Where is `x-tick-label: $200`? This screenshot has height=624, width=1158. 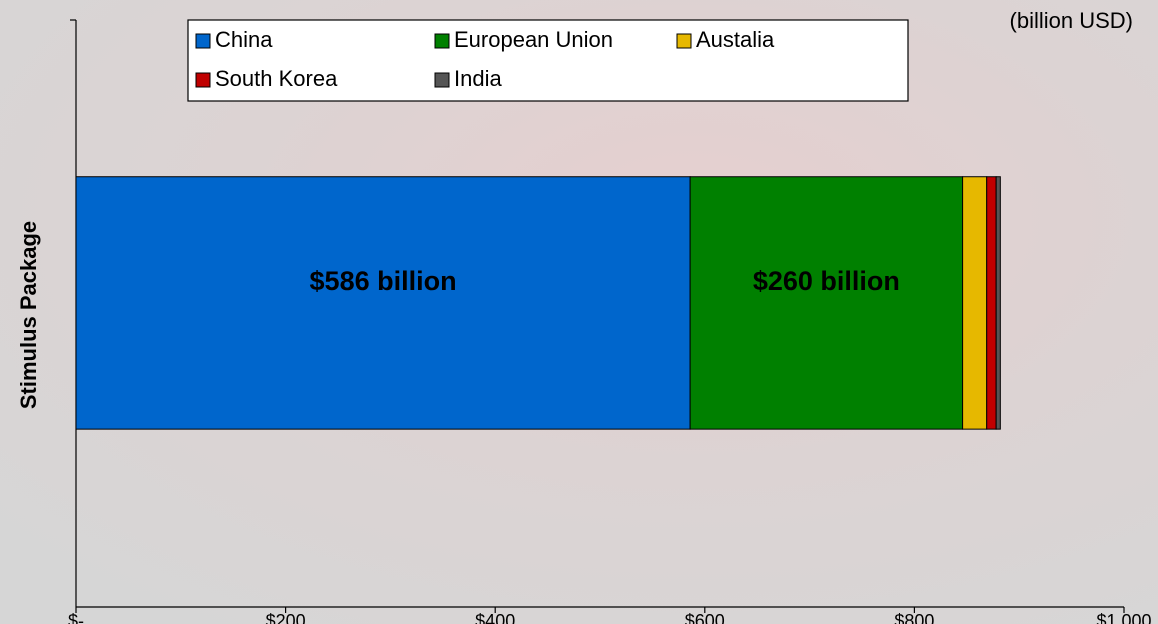 x-tick-label: $200 is located at coordinates (286, 617).